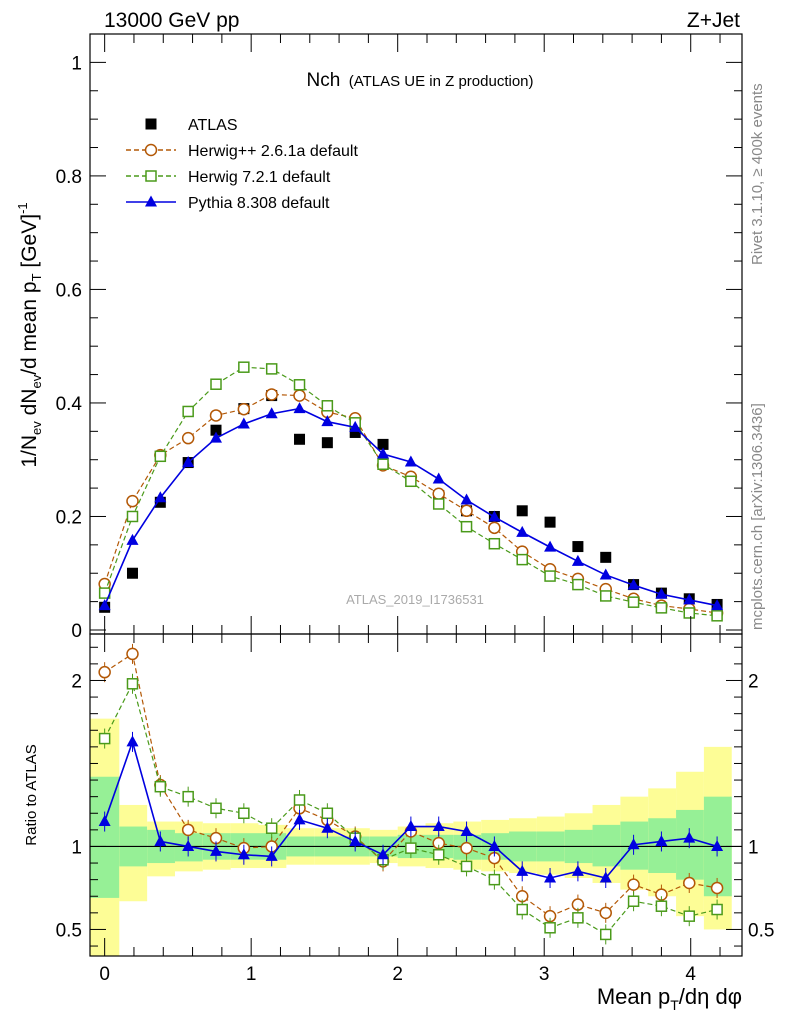 This screenshot has width=786, height=1024. Describe the element at coordinates (753, 681) in the screenshot. I see `ratio-y-tick-label-right: 2` at that location.